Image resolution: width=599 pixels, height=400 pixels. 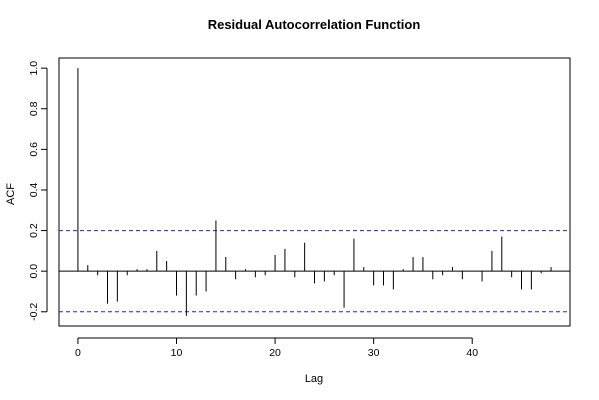 What do you see at coordinates (34, 271) in the screenshot?
I see `y-tick-label: 0.0` at bounding box center [34, 271].